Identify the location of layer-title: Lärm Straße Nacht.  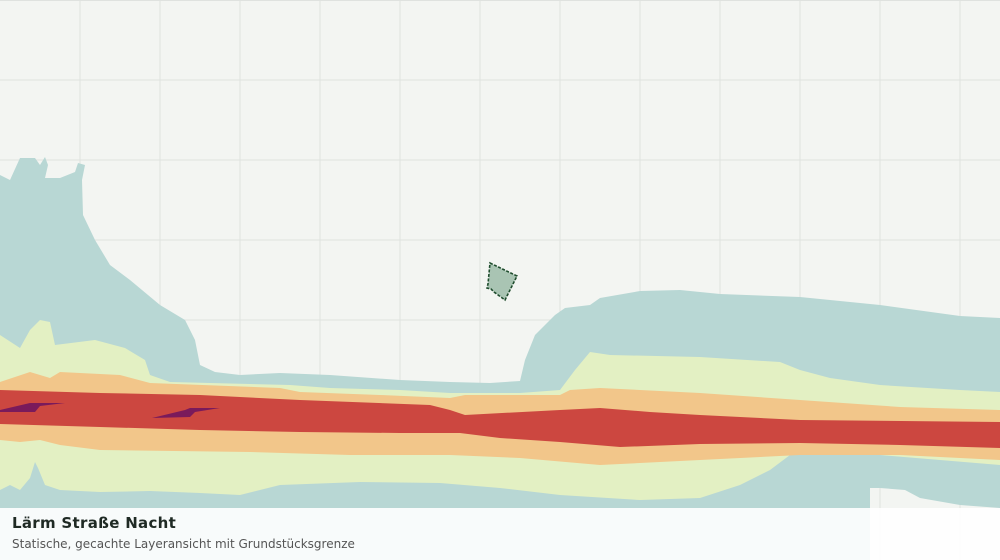
(94, 523).